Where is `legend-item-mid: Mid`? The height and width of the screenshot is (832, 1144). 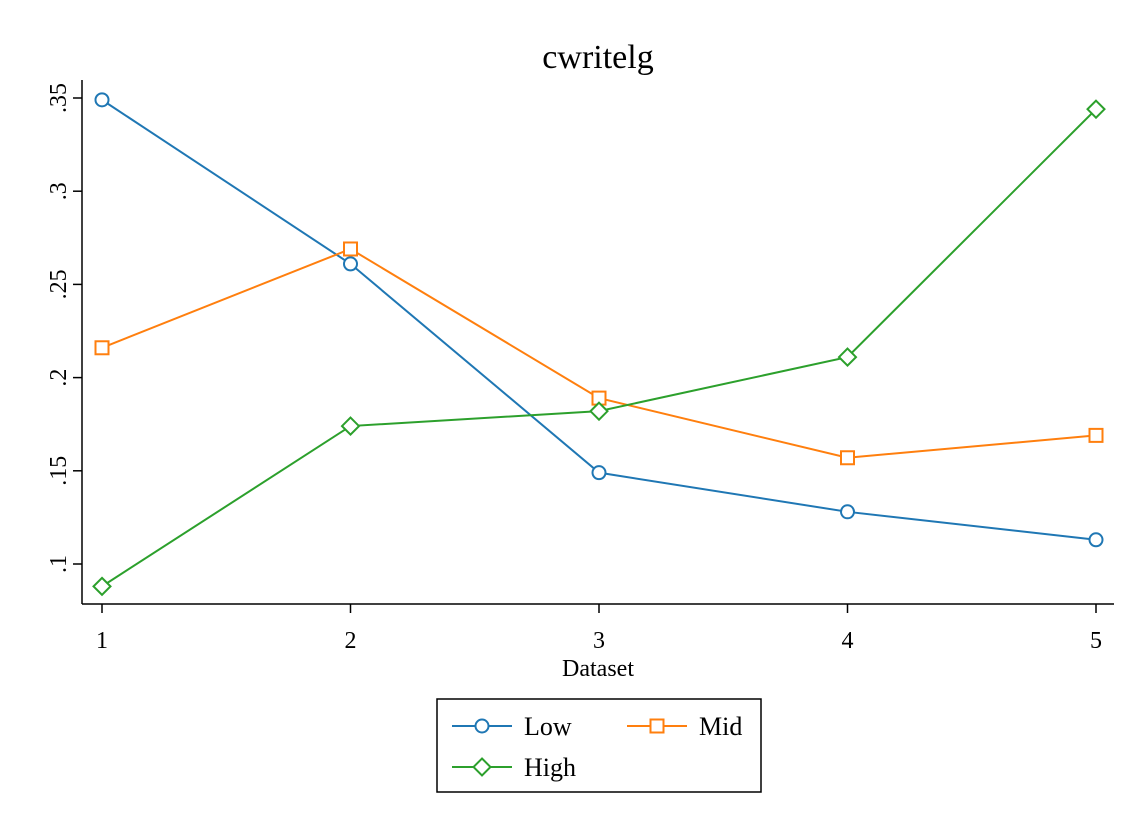
legend-item-mid: Mid is located at coordinates (684, 726).